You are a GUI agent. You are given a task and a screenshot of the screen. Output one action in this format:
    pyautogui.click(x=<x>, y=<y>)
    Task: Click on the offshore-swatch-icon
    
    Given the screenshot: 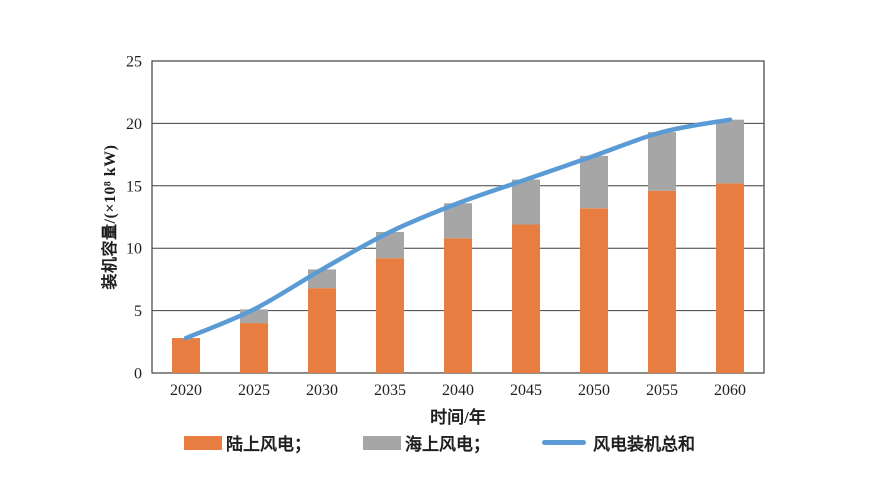 What is the action you would take?
    pyautogui.click(x=382, y=442)
    